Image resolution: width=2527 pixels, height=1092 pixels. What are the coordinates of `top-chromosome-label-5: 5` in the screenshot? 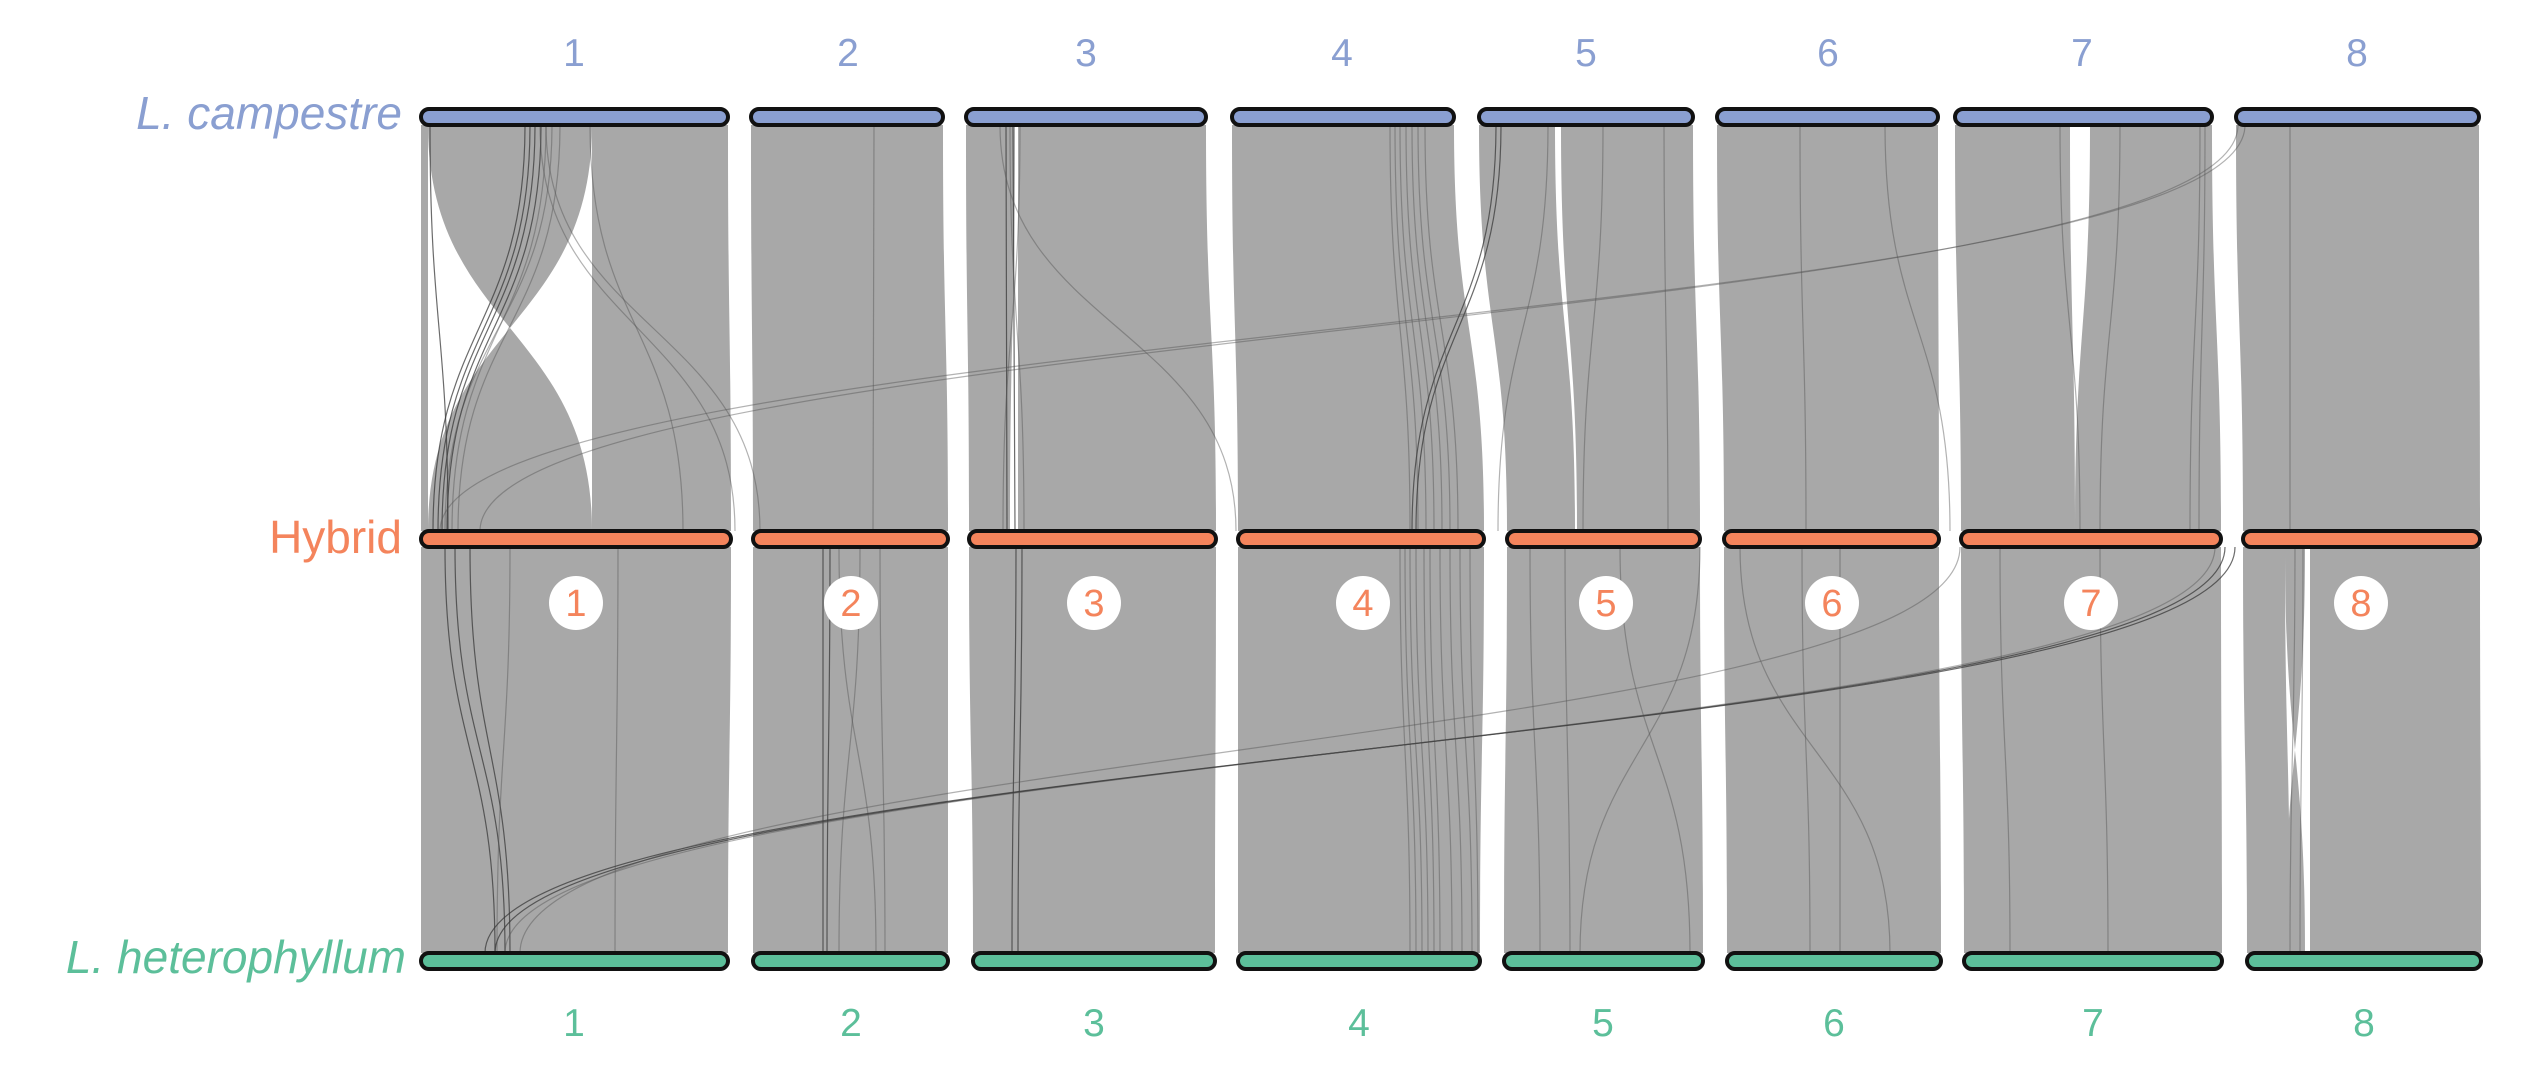 It's located at (1586, 53).